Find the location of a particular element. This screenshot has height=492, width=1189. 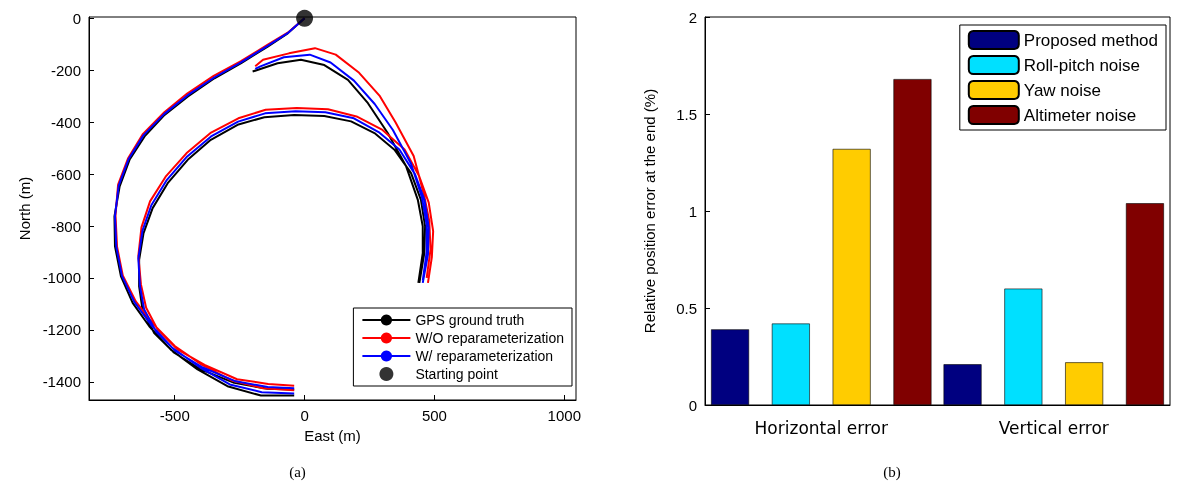

y-tick-label: 2 is located at coordinates (692, 17).